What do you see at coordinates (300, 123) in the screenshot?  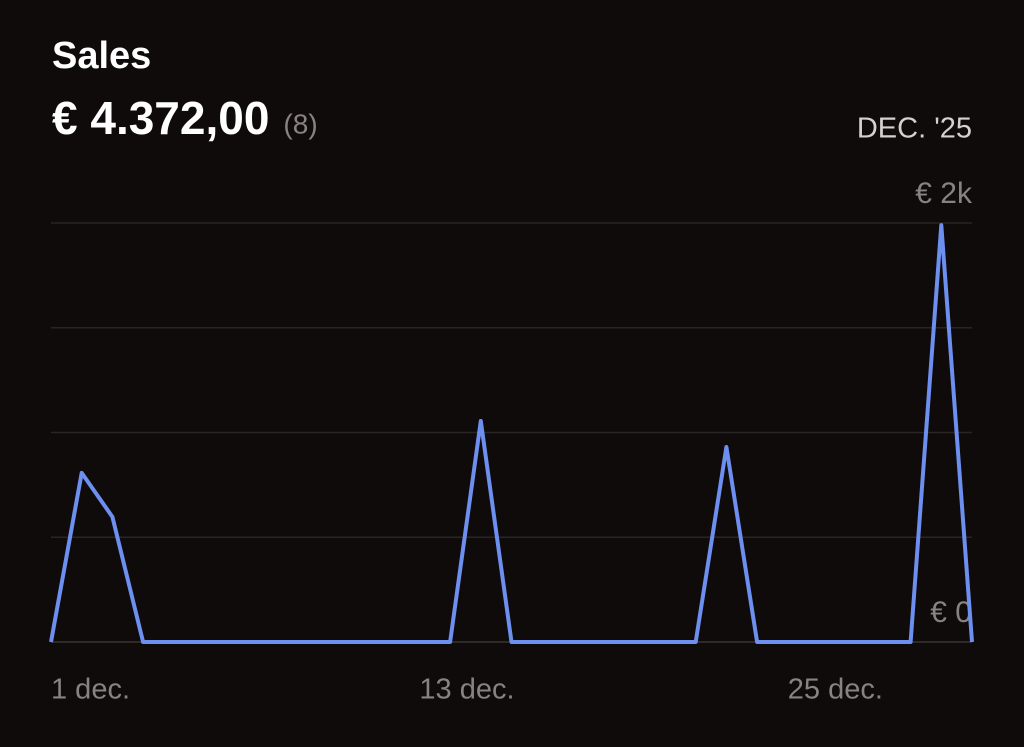 I see `sales-count: (8)` at bounding box center [300, 123].